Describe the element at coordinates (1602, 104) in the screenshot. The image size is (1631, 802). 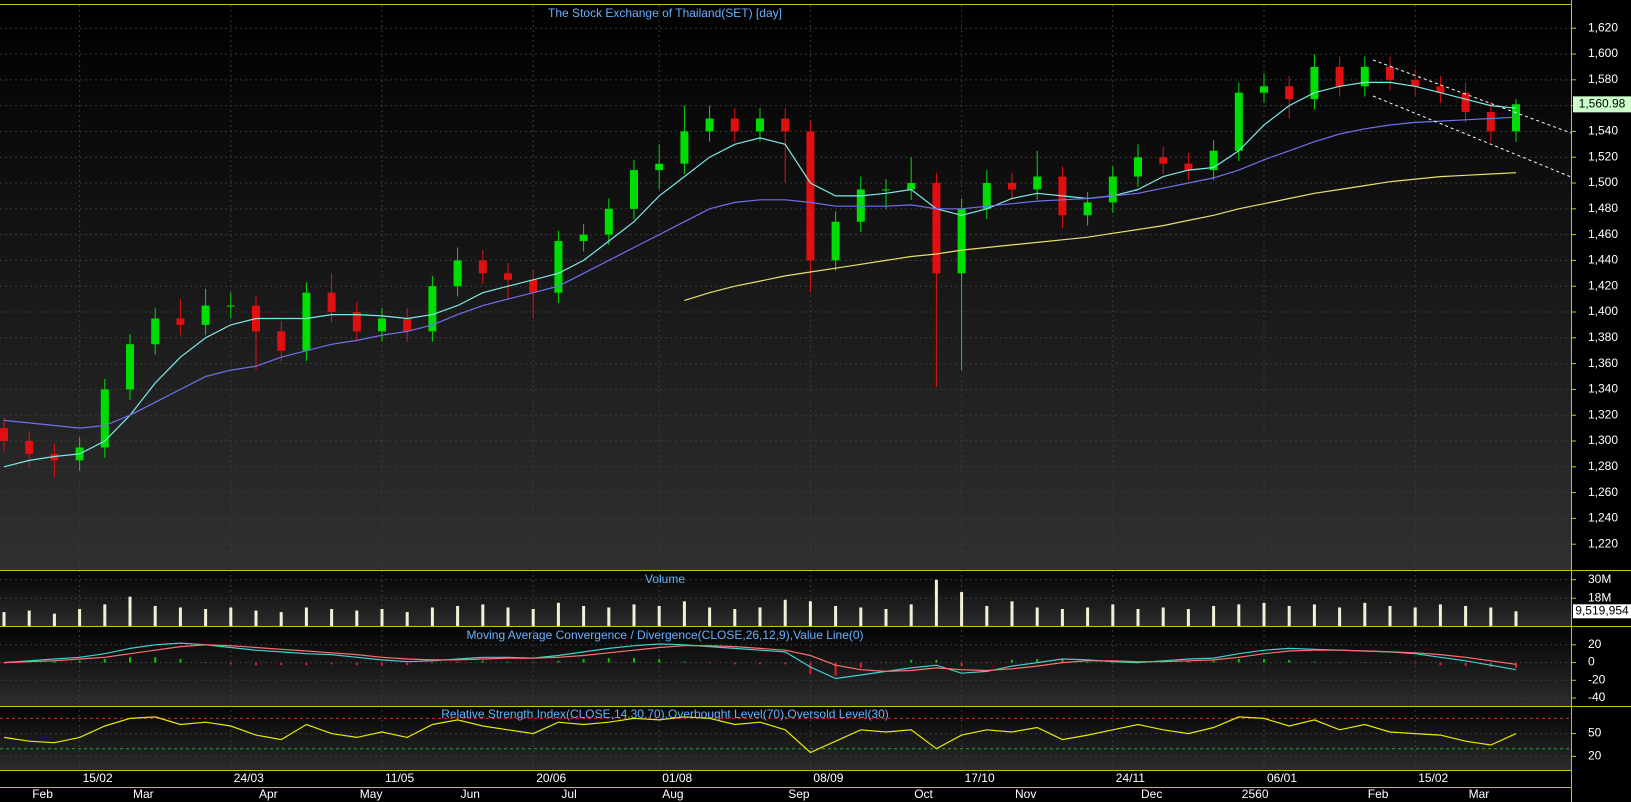
I see `last-price-label: 1,560.98` at that location.